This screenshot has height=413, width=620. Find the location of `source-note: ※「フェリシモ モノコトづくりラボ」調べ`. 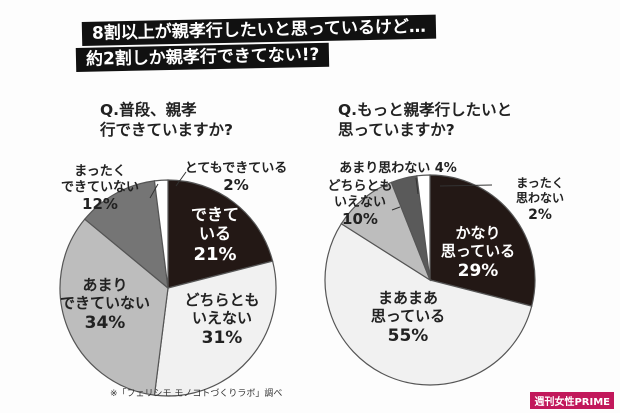

source-note: ※「フェリシモ モノコトづくりラボ」調べ is located at coordinates (196, 394).